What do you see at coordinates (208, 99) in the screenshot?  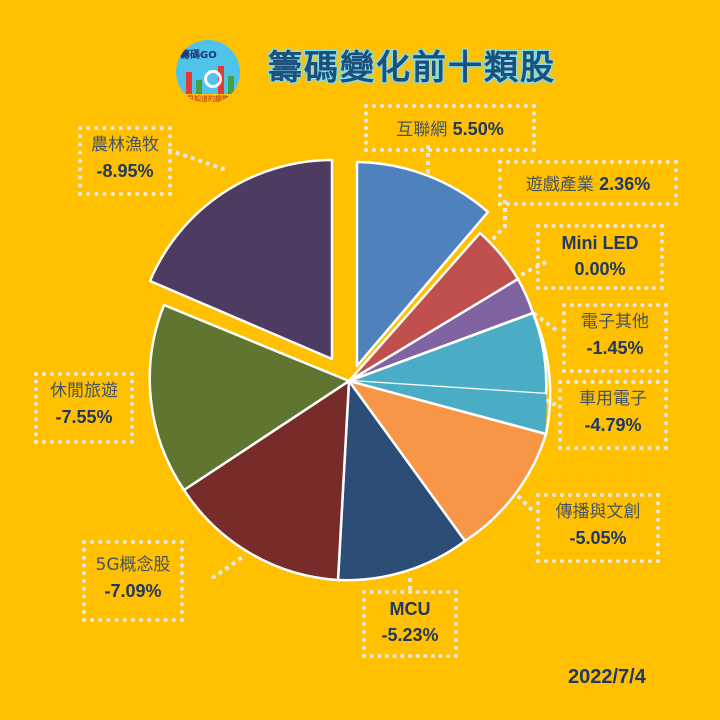 I see `logo-subtext: 早知道的趨勢` at bounding box center [208, 99].